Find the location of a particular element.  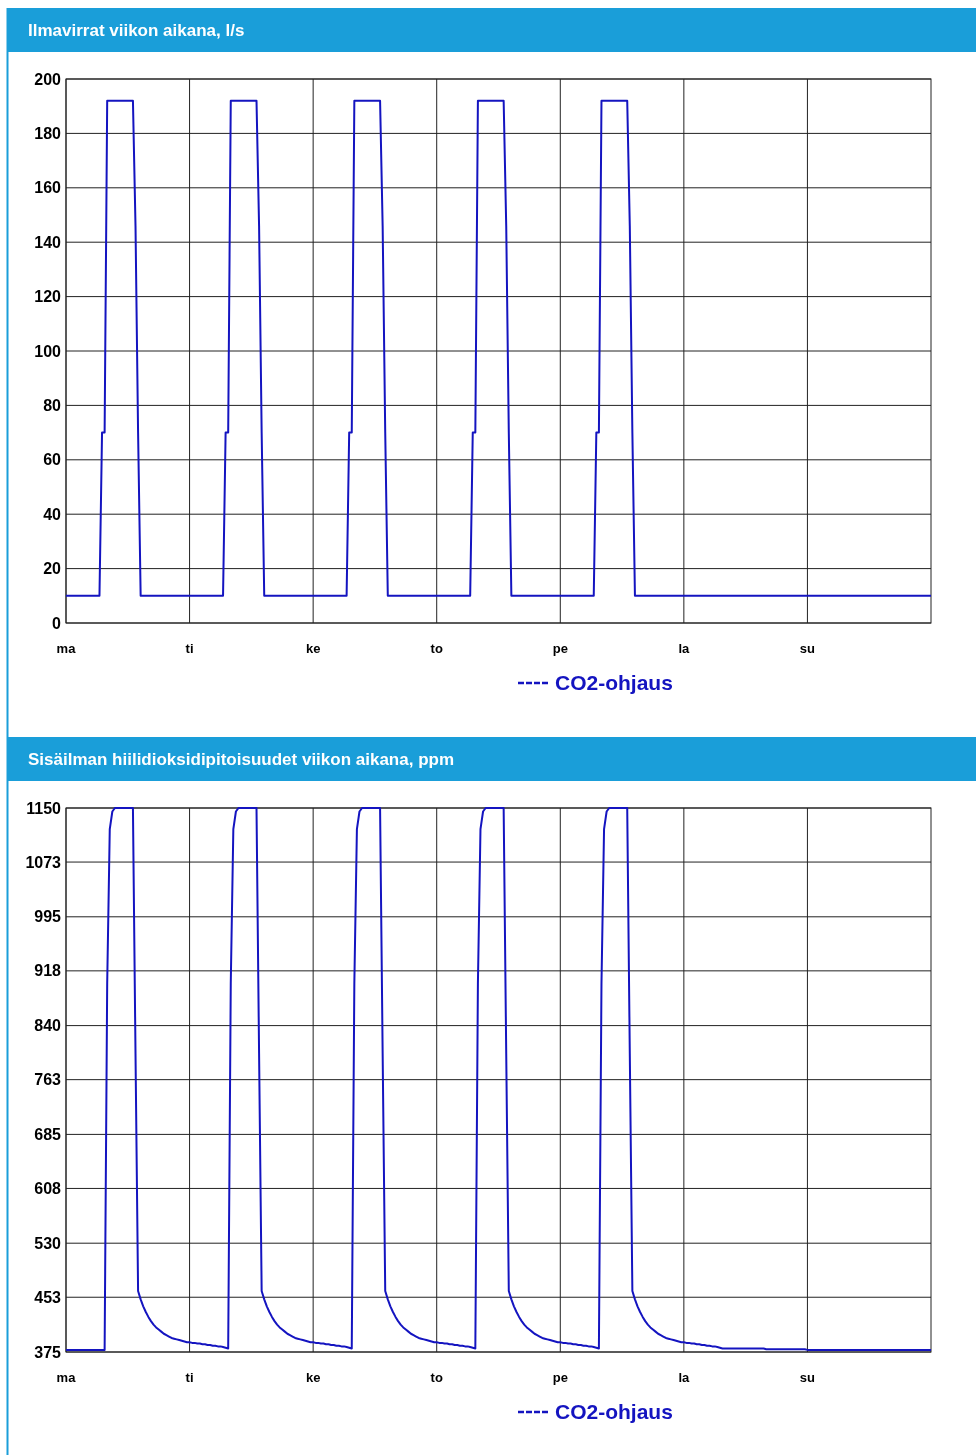

y-tick-label: 100 is located at coordinates (48, 351).